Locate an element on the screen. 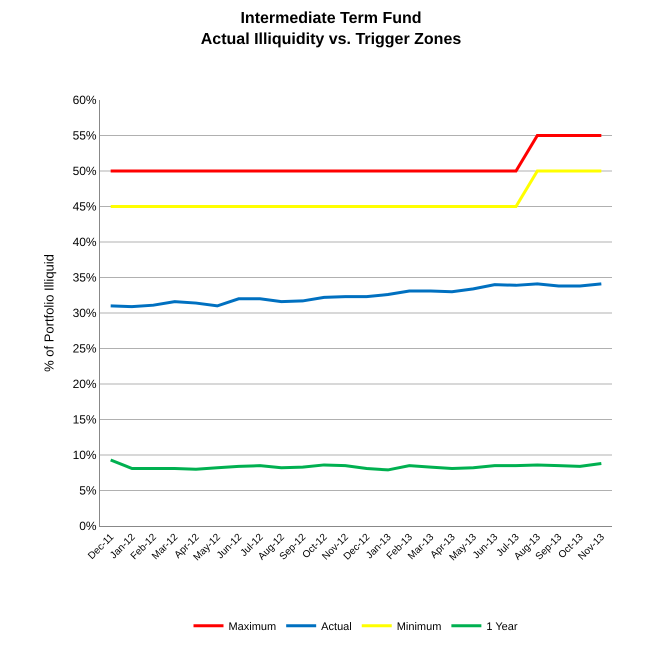 Image resolution: width=662 pixels, height=656 pixels. legend-label: Maximum is located at coordinates (252, 626).